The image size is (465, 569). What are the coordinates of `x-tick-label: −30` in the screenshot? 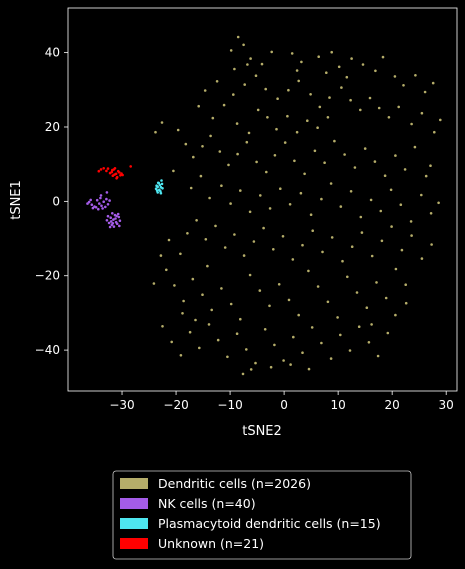 It's located at (121, 405).